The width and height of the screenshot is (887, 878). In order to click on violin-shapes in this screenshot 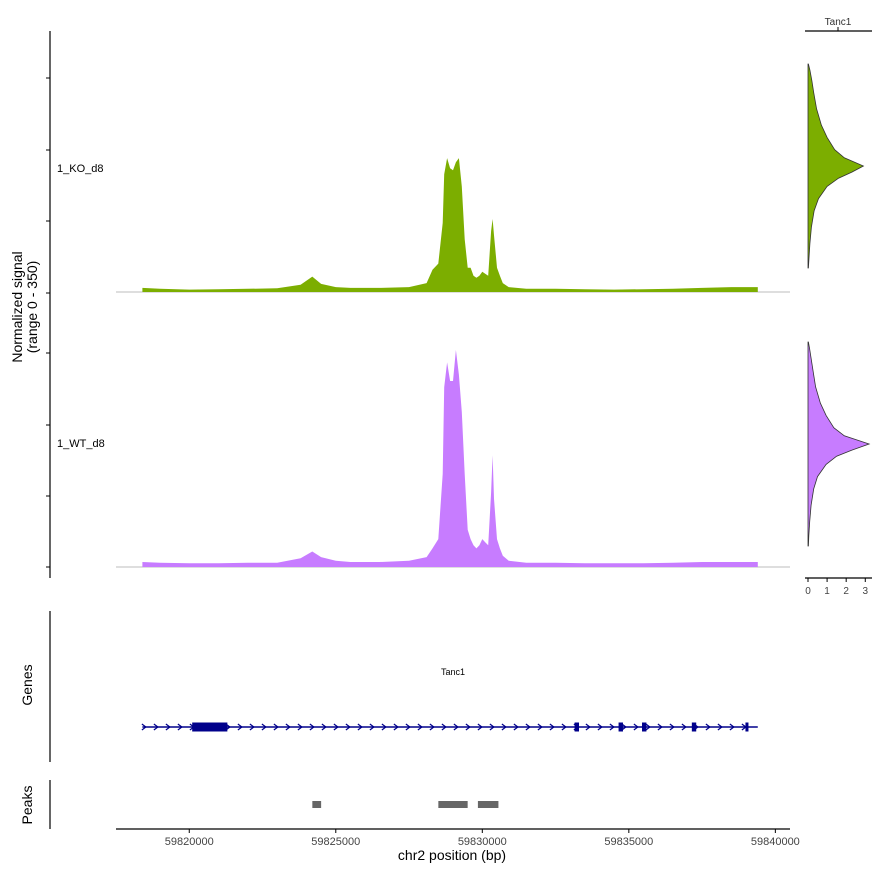, I will do `click(839, 305)`.